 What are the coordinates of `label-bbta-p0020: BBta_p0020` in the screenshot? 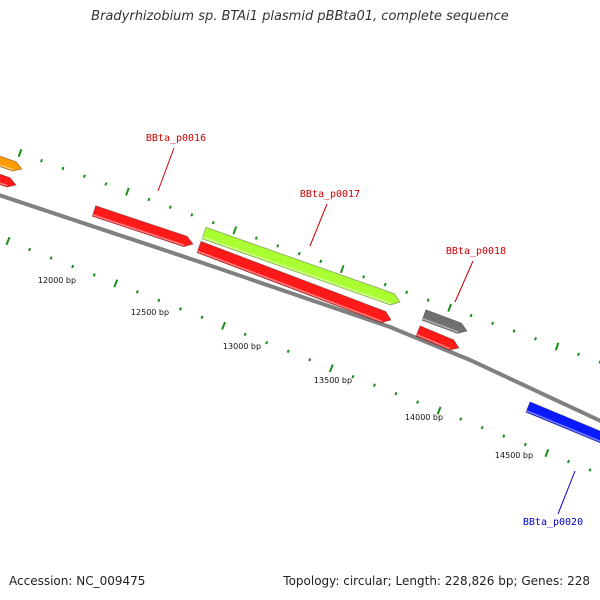 It's located at (553, 522).